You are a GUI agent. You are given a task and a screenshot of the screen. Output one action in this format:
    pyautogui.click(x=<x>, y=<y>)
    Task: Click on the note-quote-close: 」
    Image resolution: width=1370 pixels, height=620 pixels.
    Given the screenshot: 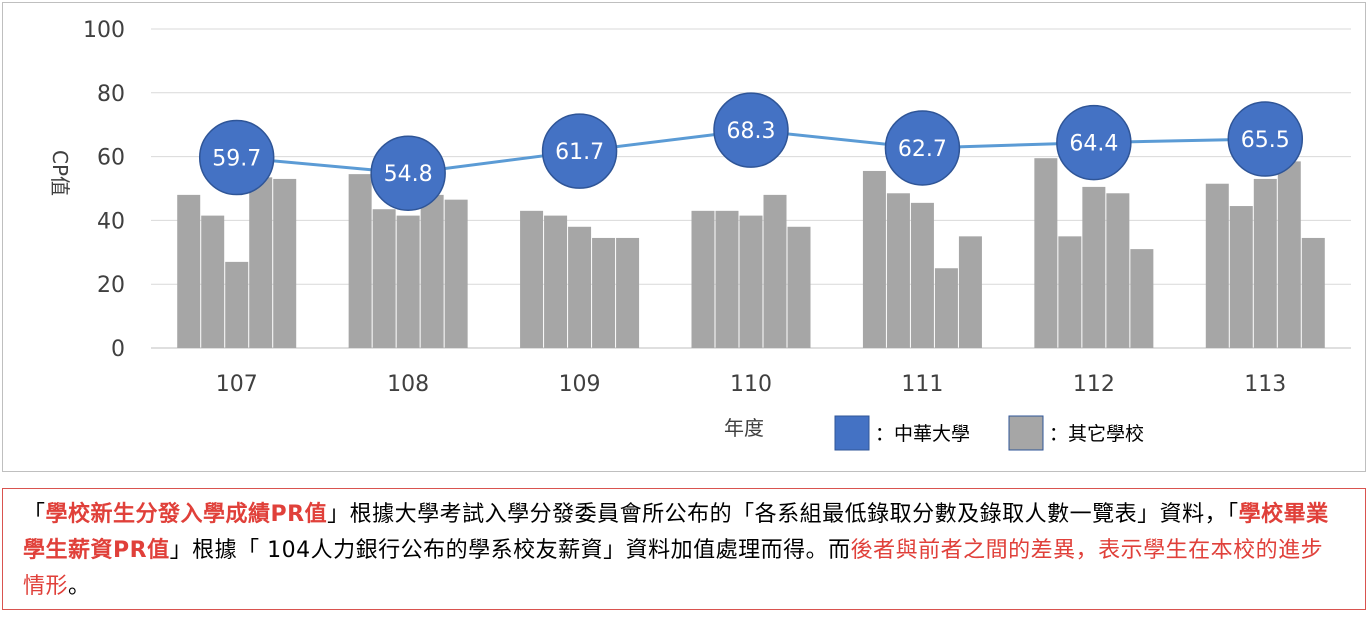 What is the action you would take?
    pyautogui.click(x=338, y=514)
    